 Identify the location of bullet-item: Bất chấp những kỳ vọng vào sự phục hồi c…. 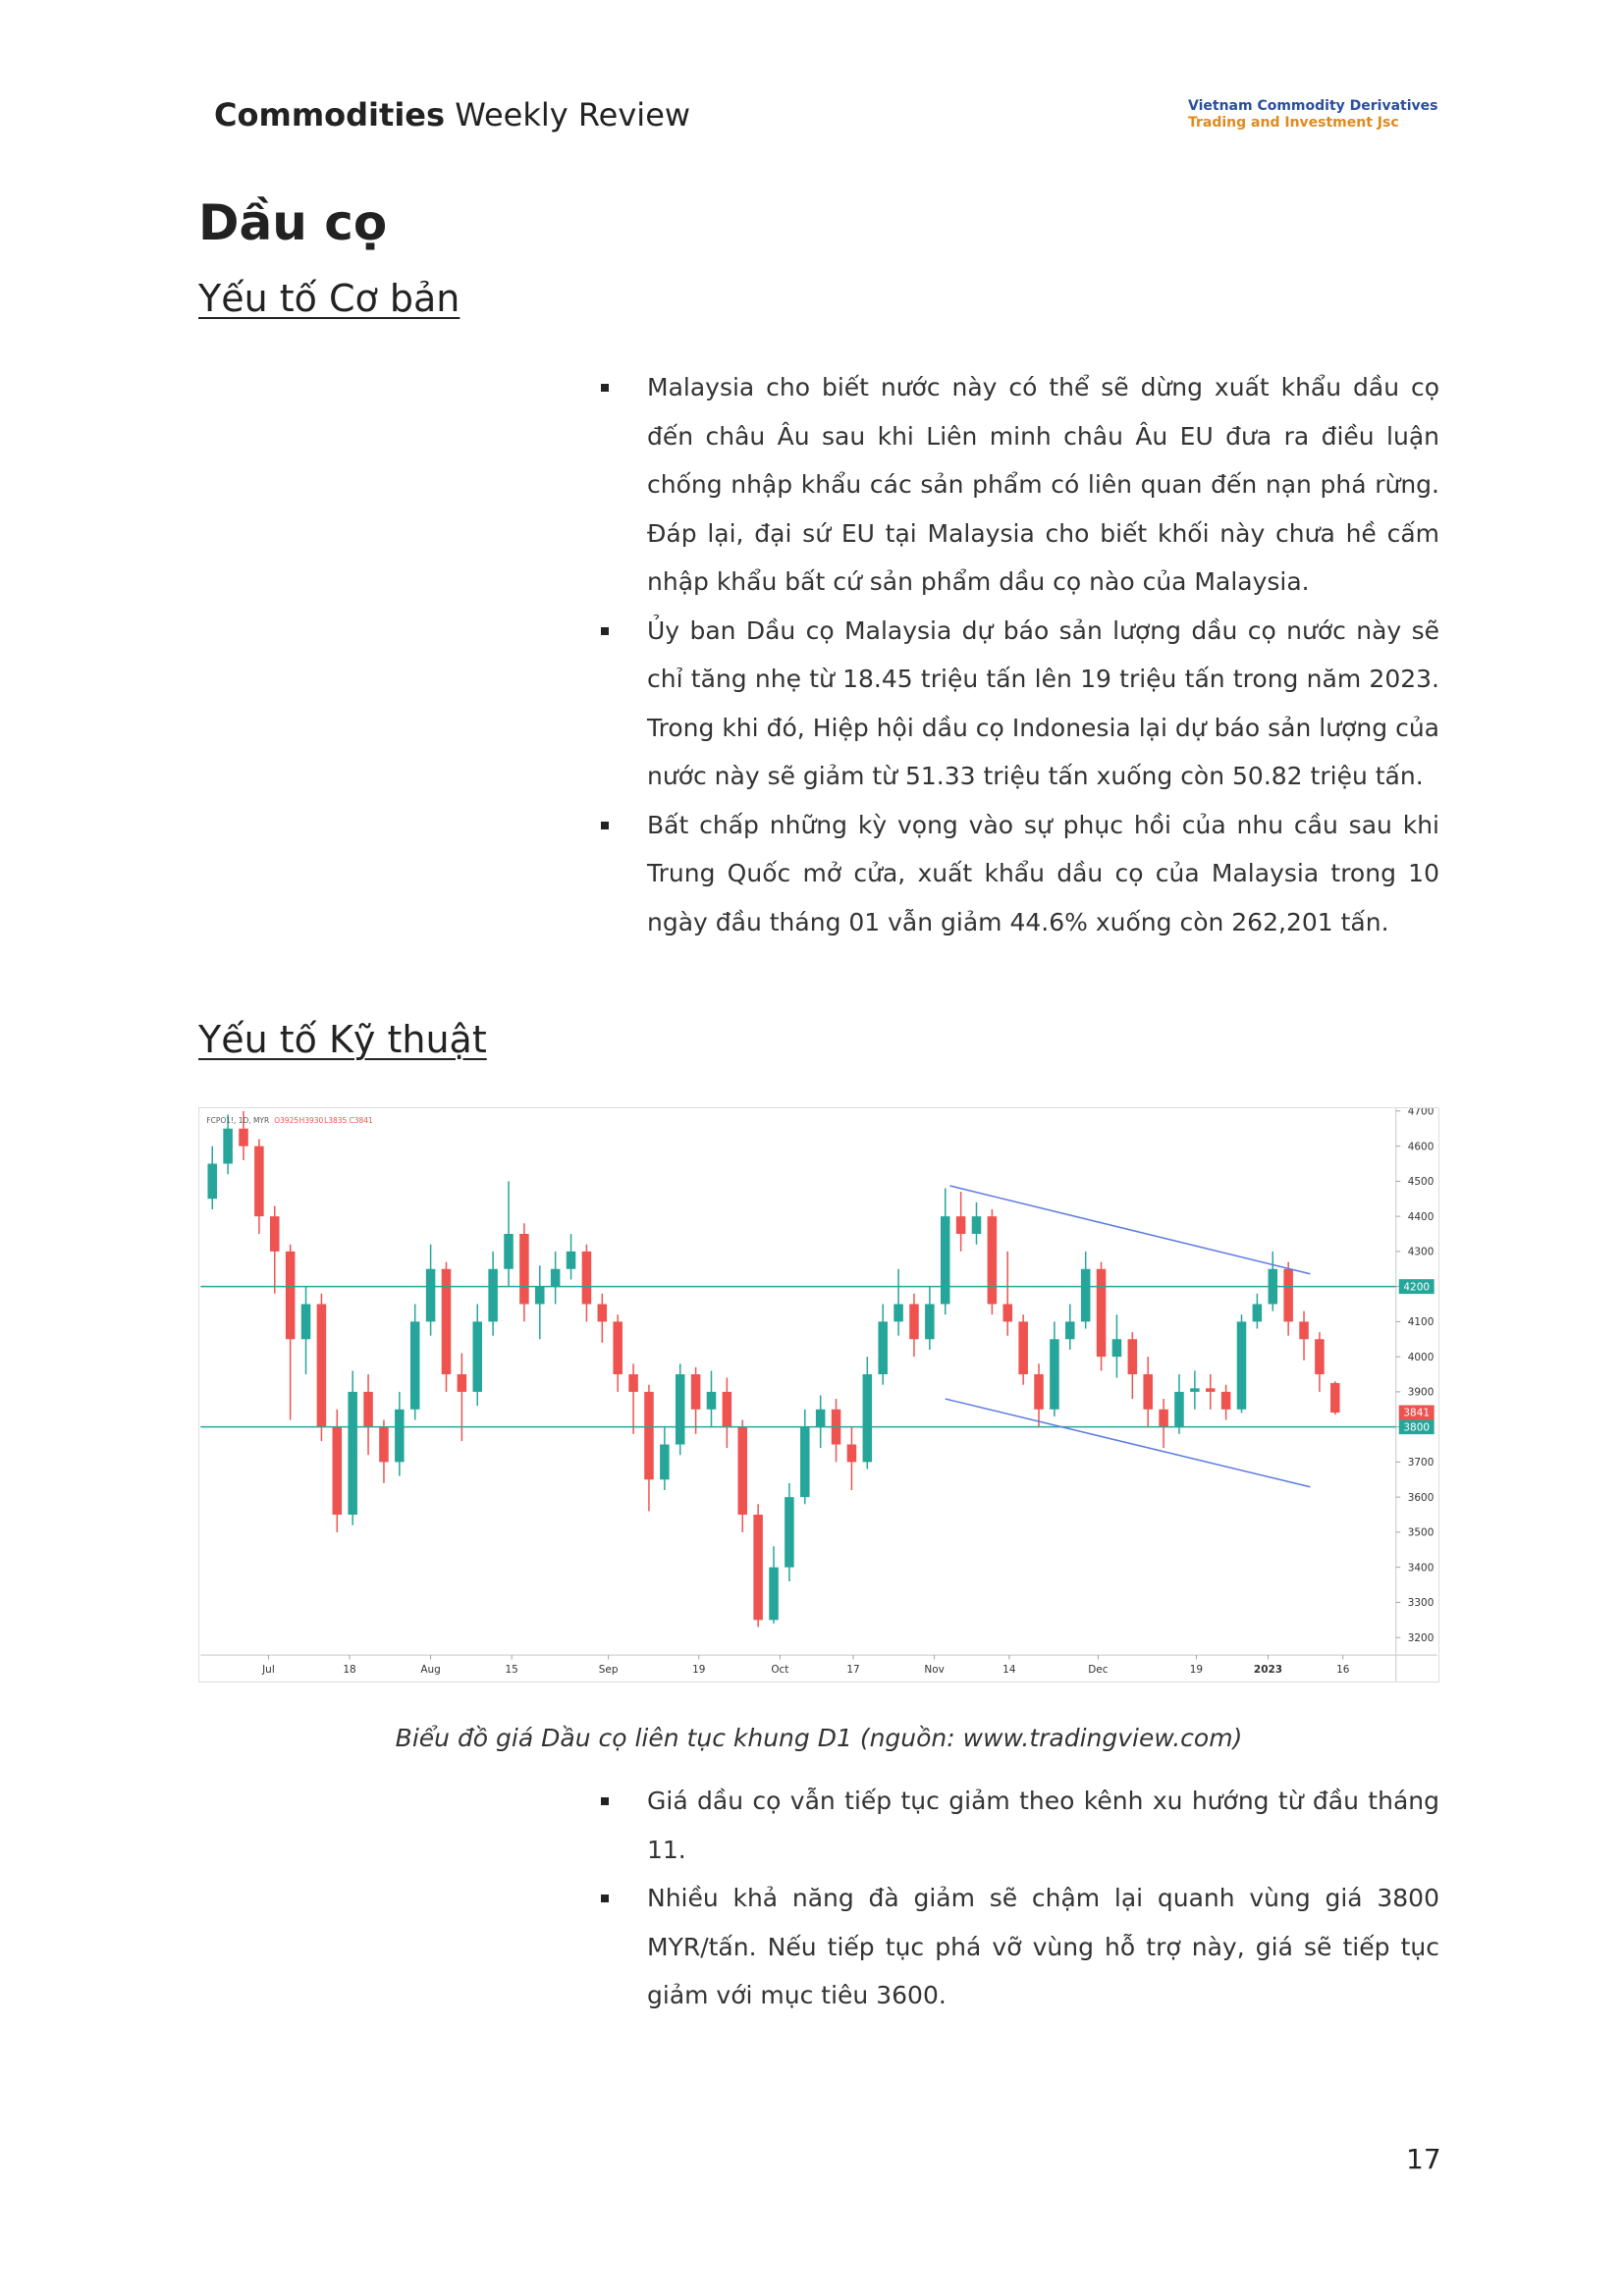
(1020, 874).